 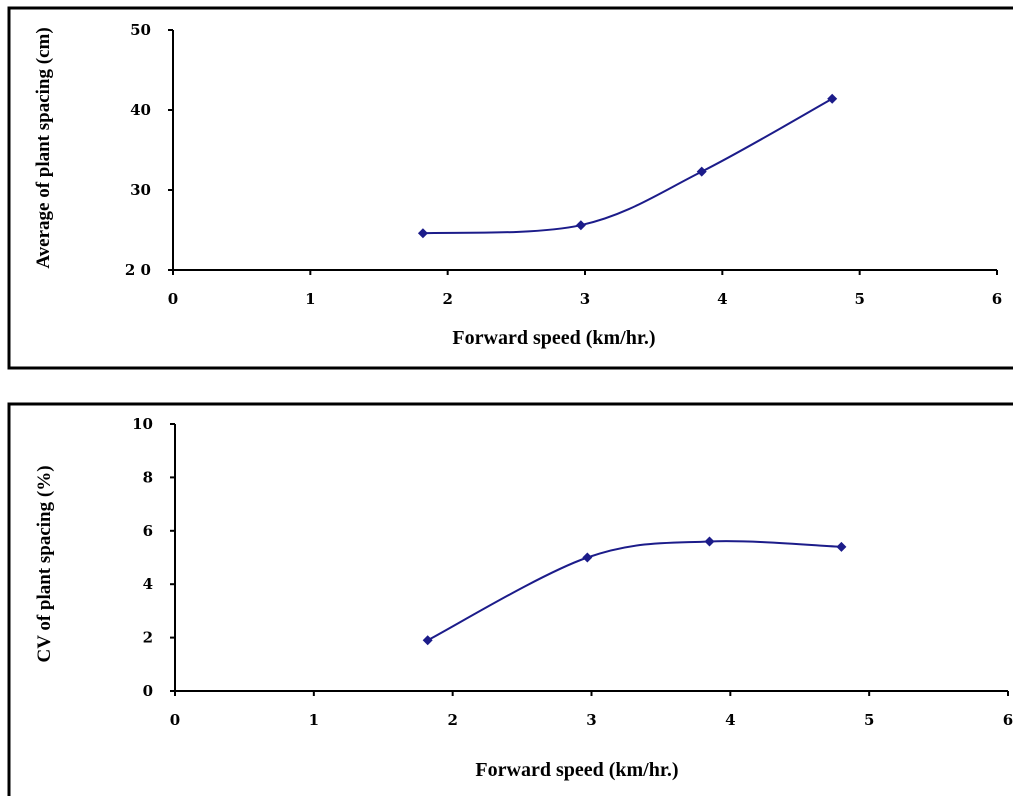 I want to click on y-tick-label: 2, so click(x=148, y=638).